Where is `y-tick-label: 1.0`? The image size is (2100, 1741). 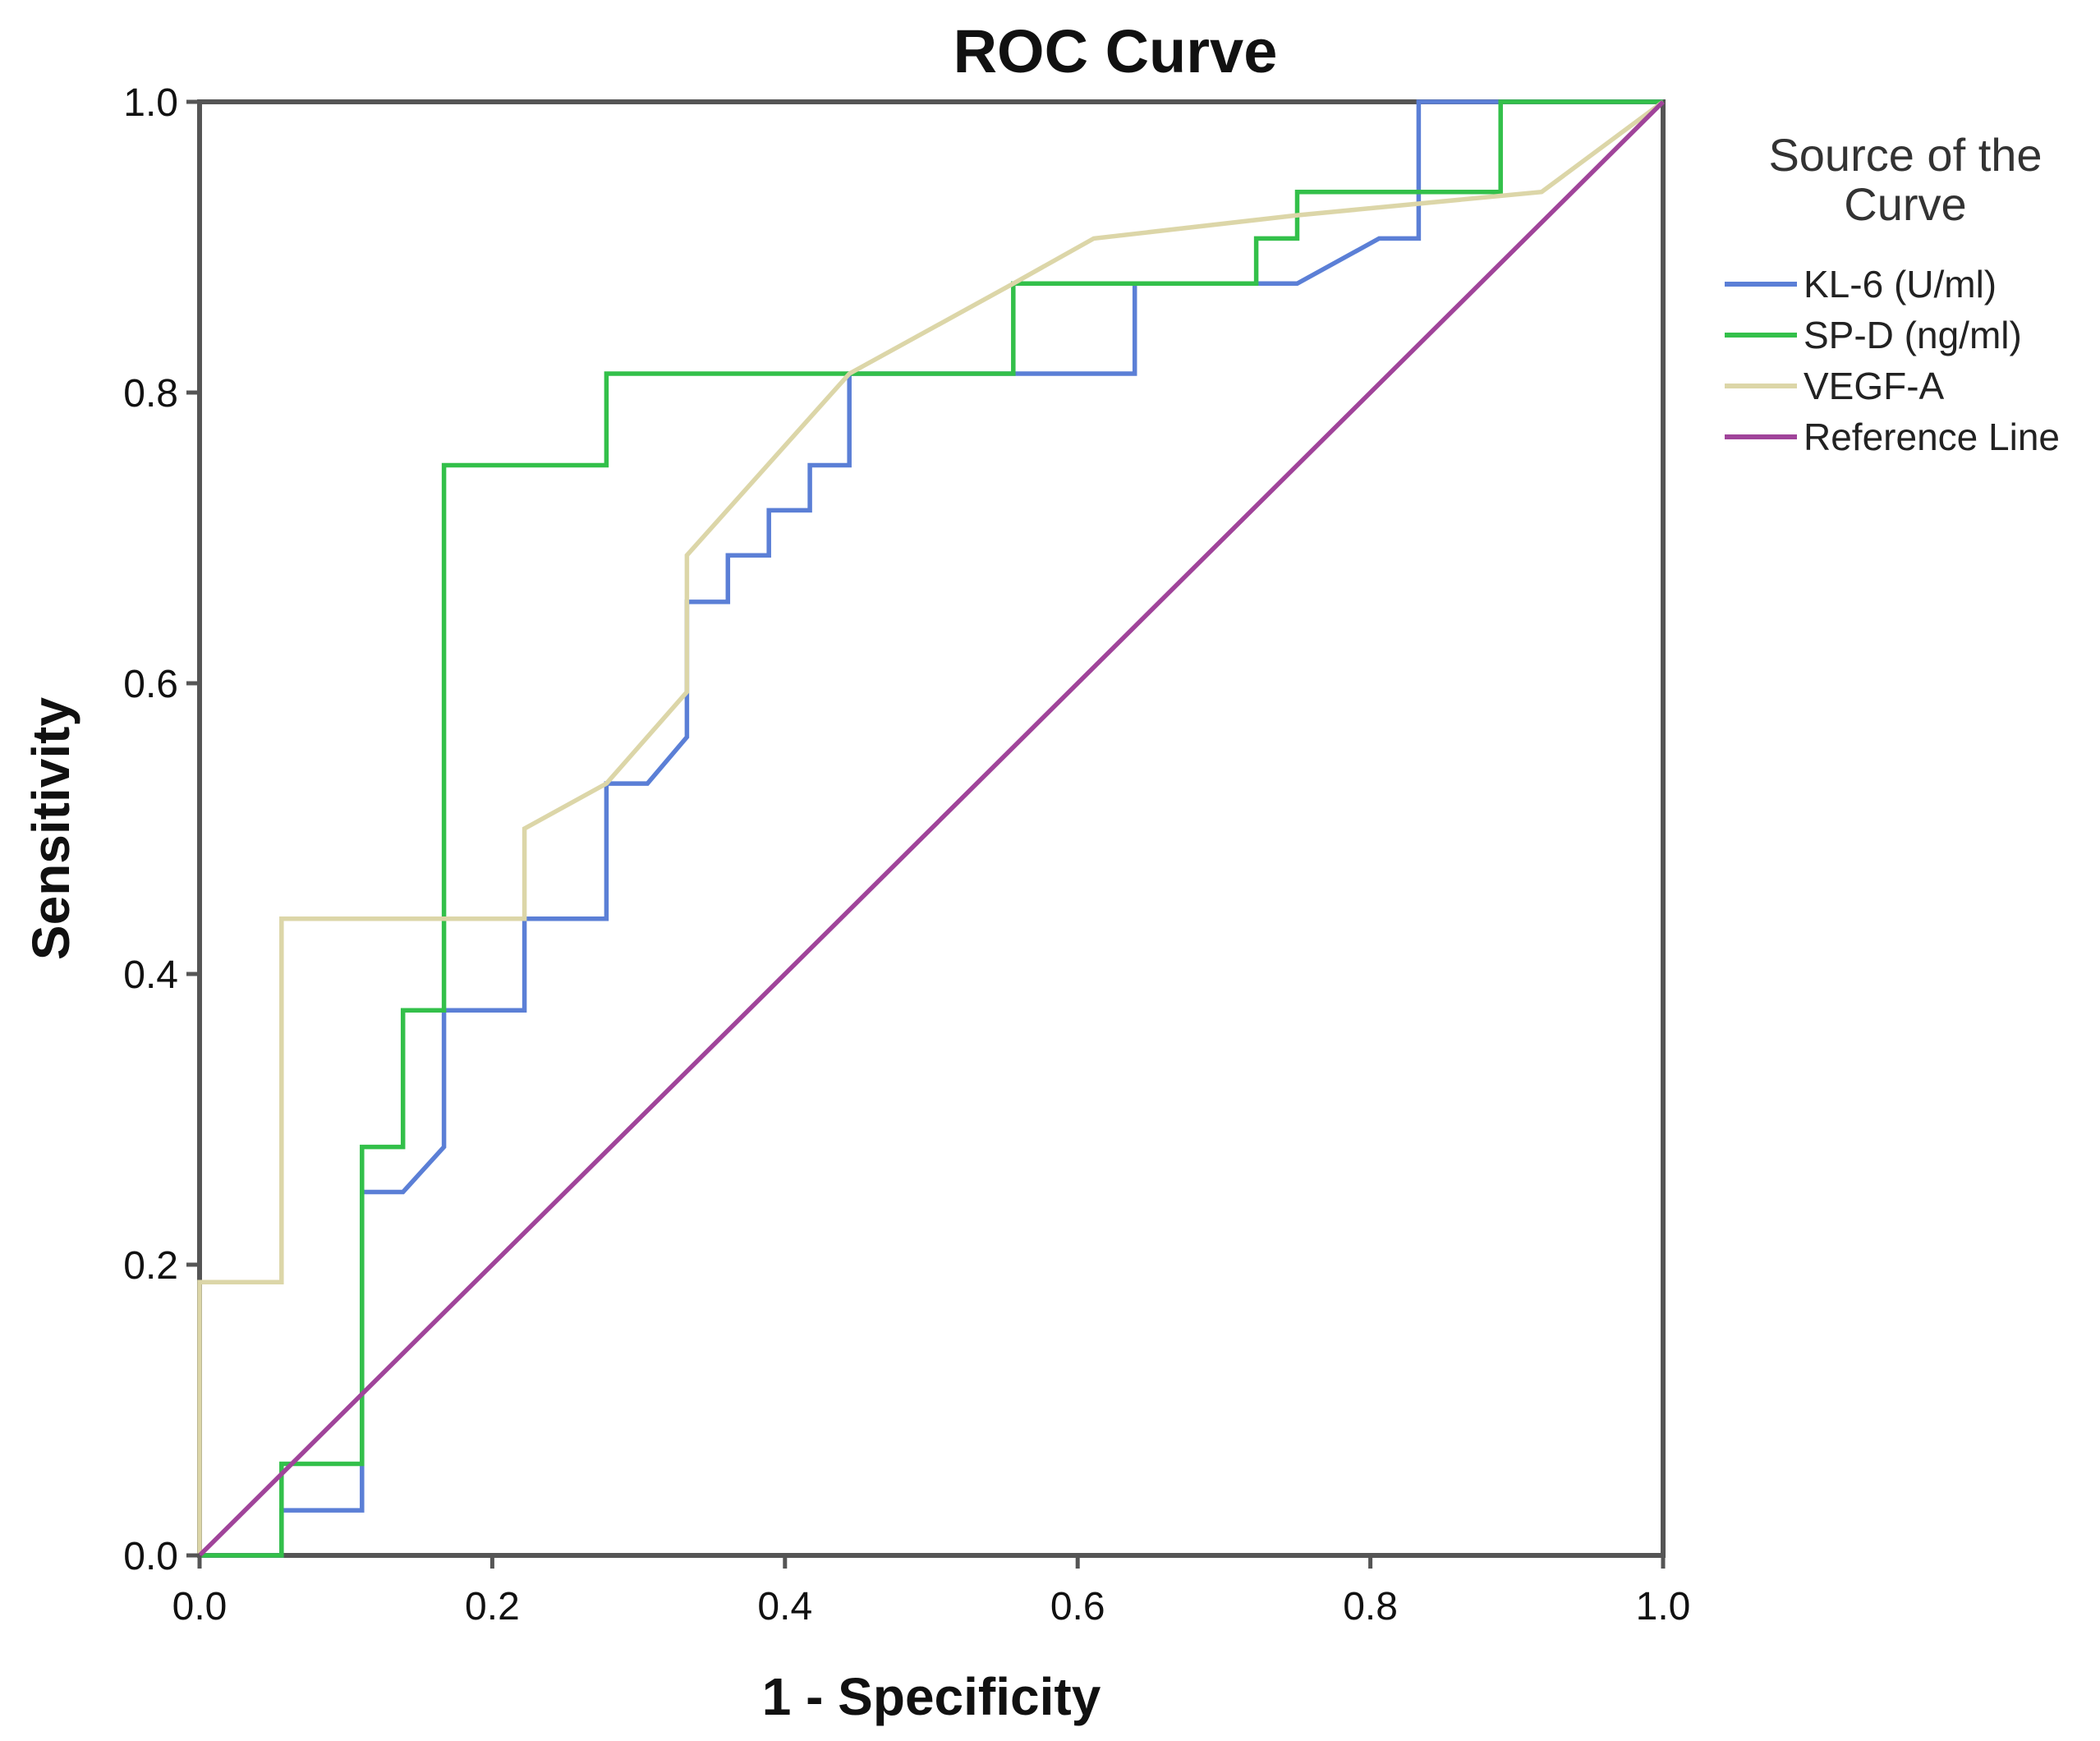
y-tick-label: 1.0 is located at coordinates (150, 103).